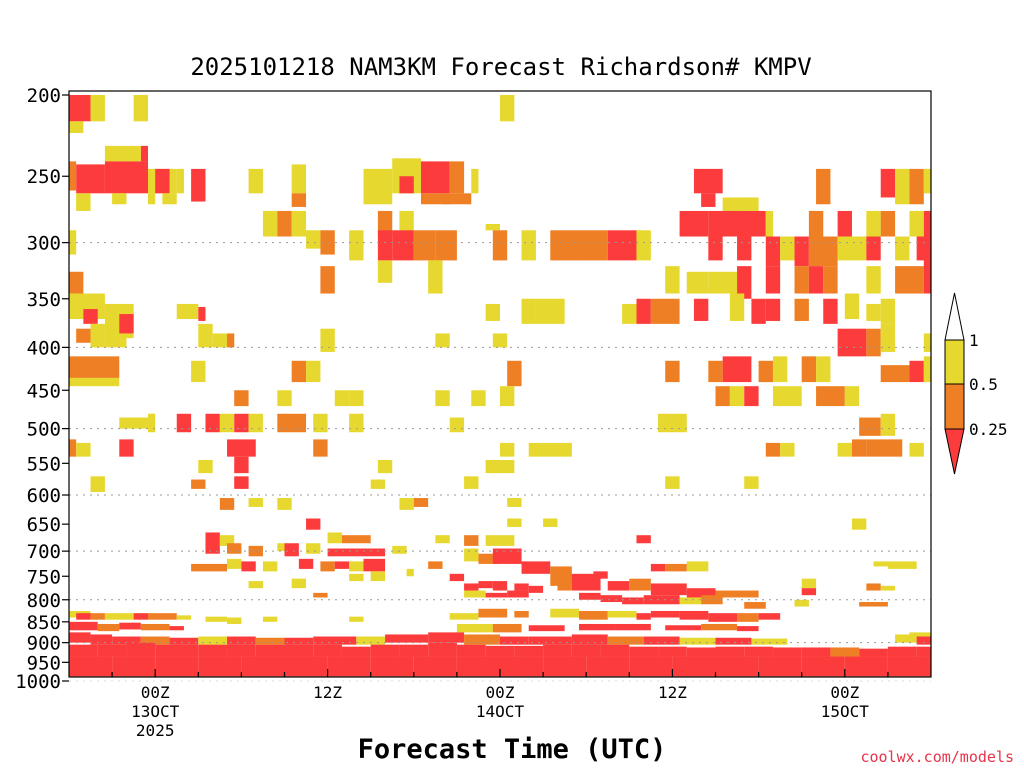 The height and width of the screenshot is (773, 1024). Describe the element at coordinates (44, 577) in the screenshot. I see `y-tick-label: 750` at that location.